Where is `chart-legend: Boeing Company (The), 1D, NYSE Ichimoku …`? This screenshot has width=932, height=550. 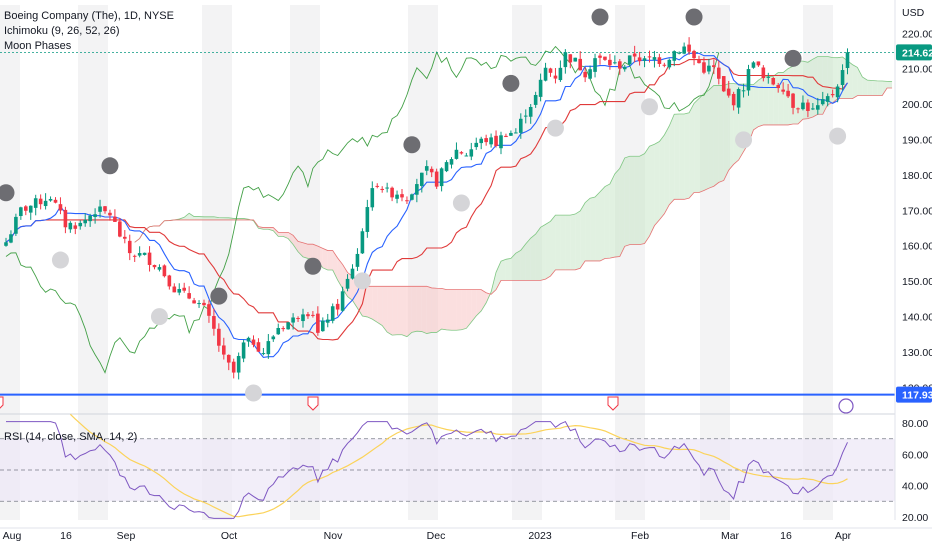 chart-legend: Boeing Company (The), 1D, NYSE Ichimoku … is located at coordinates (89, 31).